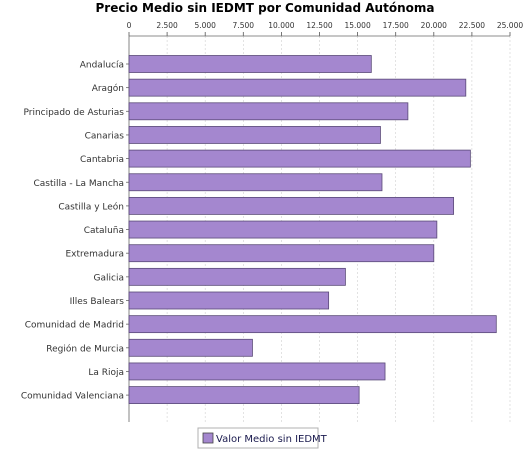 Image resolution: width=525 pixels, height=454 pixels. I want to click on x-tick-label: 10.000, so click(281, 25).